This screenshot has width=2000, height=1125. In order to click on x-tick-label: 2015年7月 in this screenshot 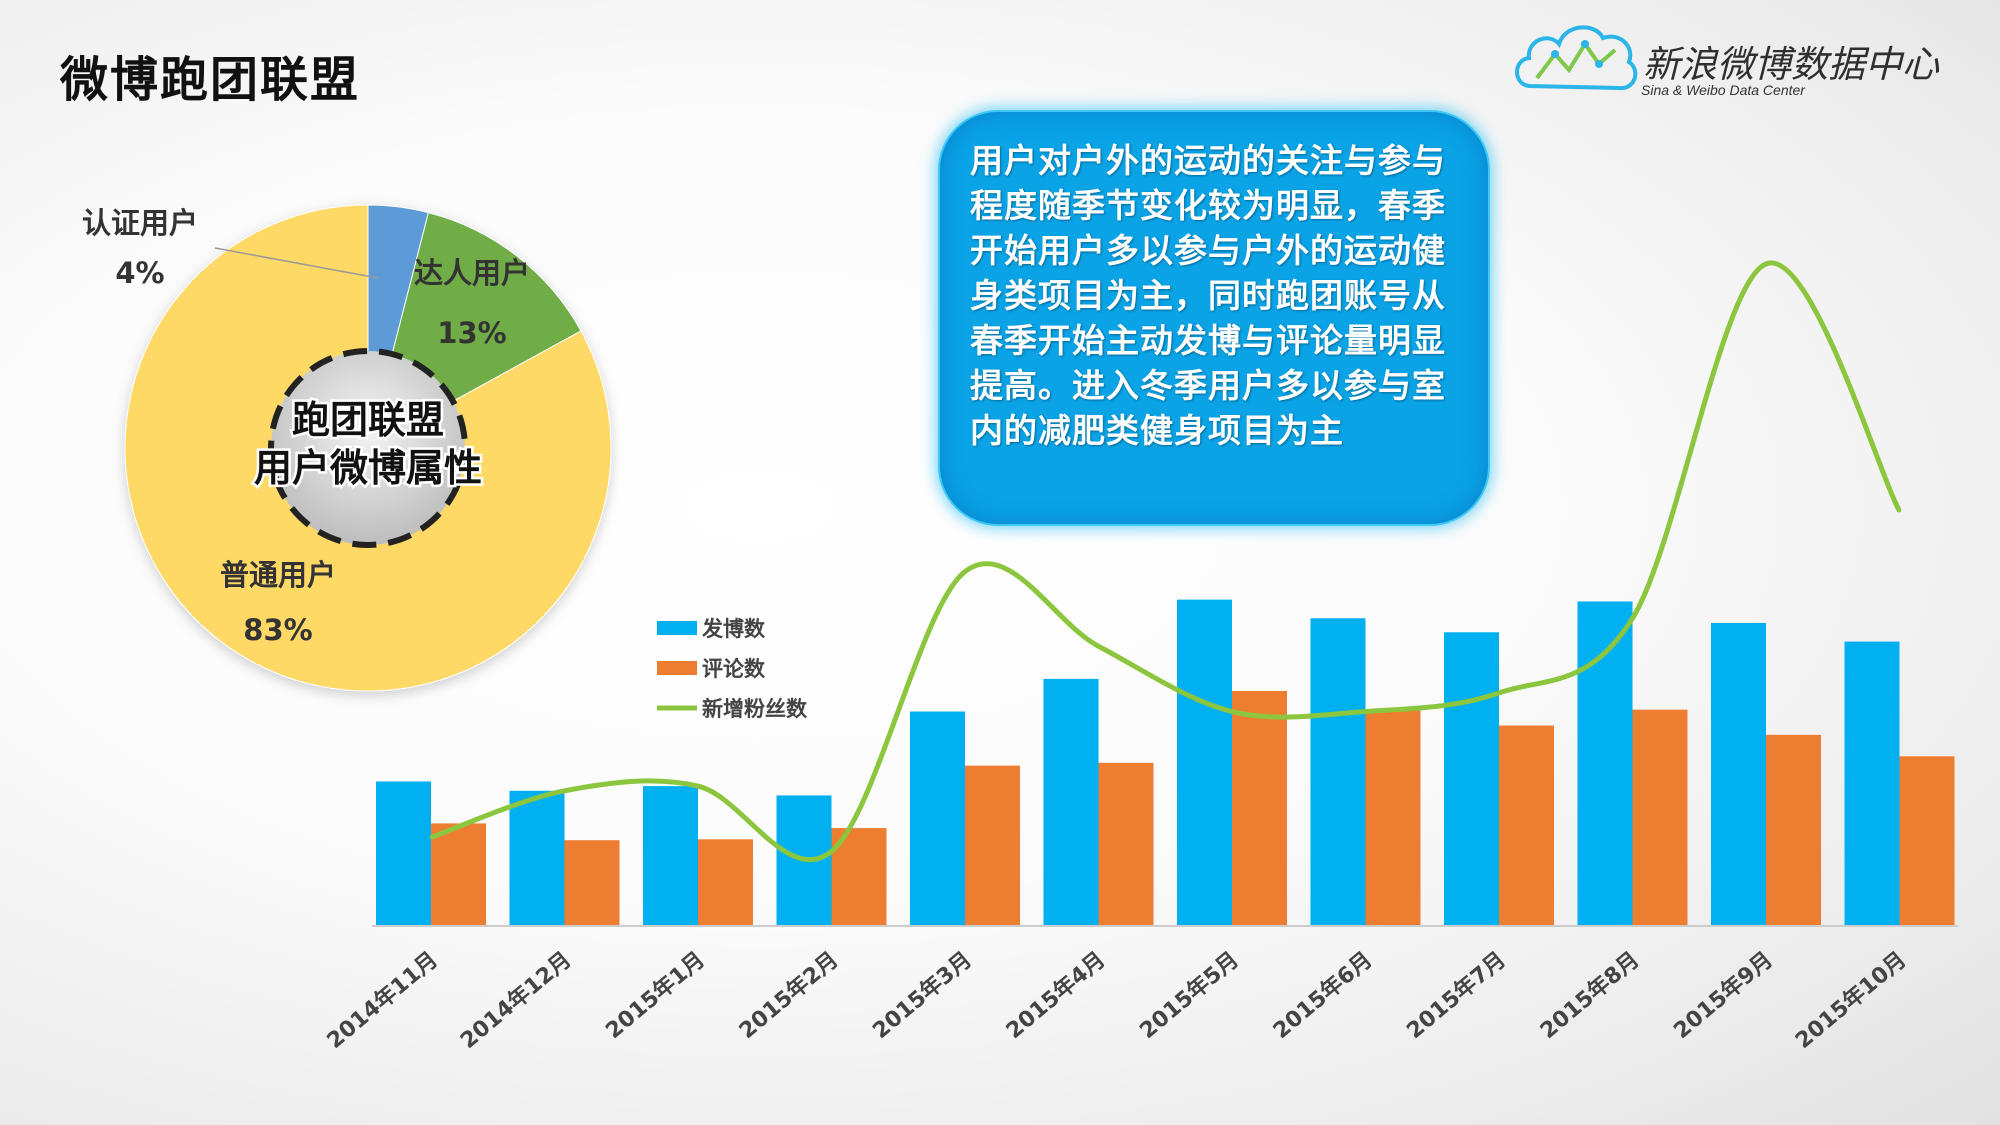, I will do `click(1456, 995)`.